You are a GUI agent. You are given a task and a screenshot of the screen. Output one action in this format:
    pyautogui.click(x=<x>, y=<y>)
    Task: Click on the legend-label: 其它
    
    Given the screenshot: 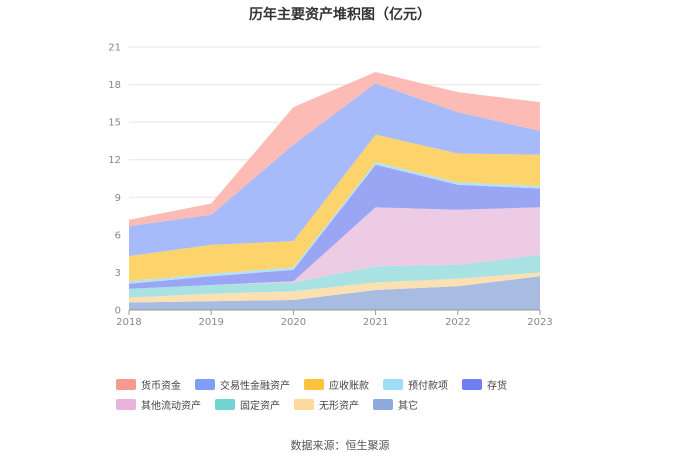 What is the action you would take?
    pyautogui.click(x=408, y=406)
    